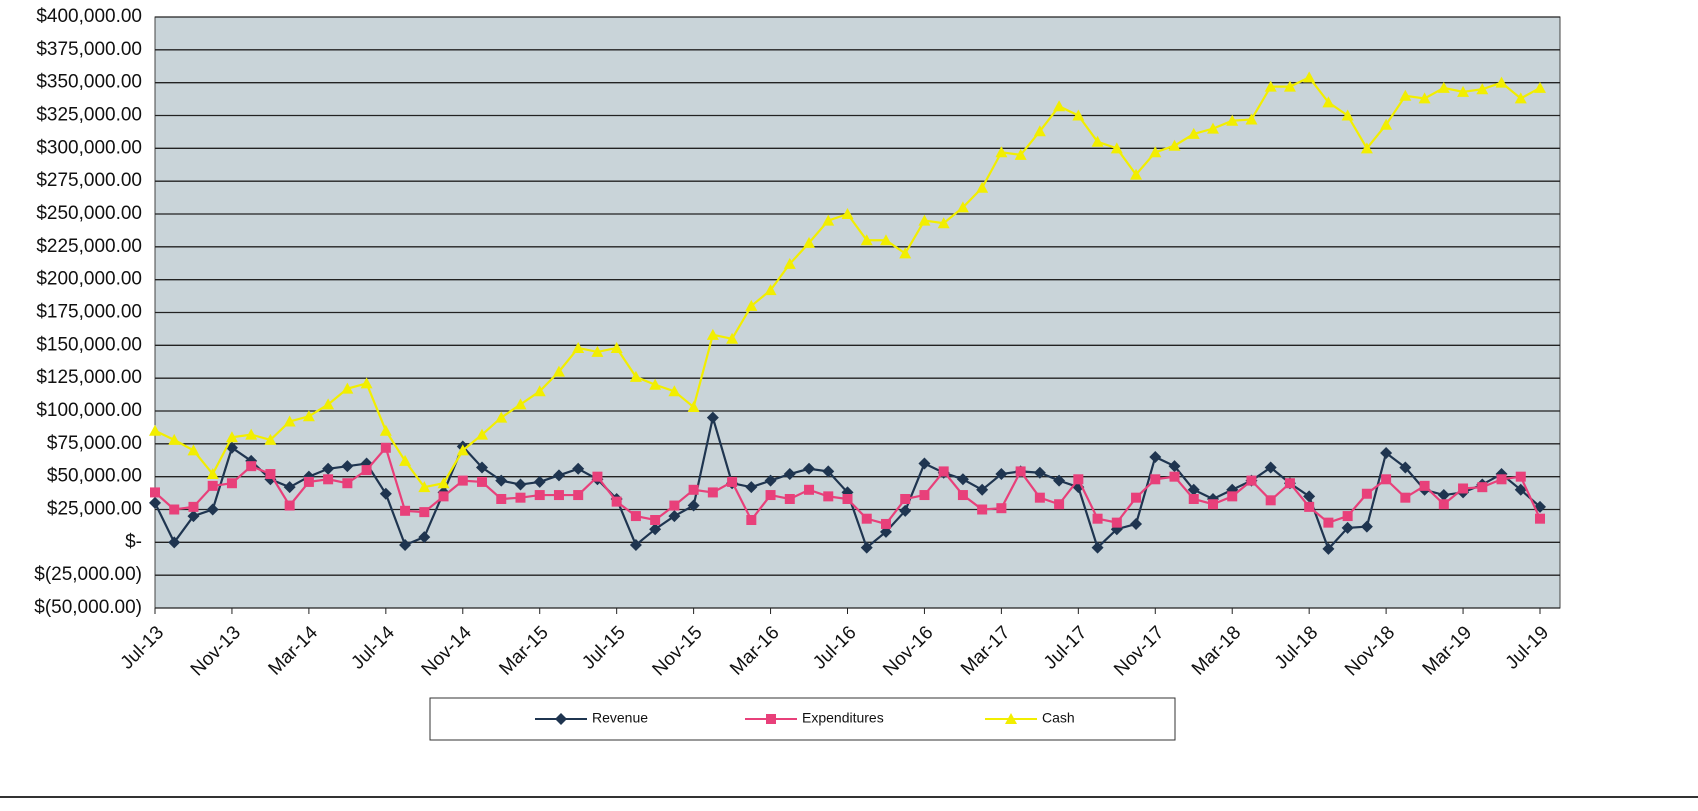 Image resolution: width=1698 pixels, height=811 pixels. I want to click on y-tick-label: $(50,000.00), so click(88, 607).